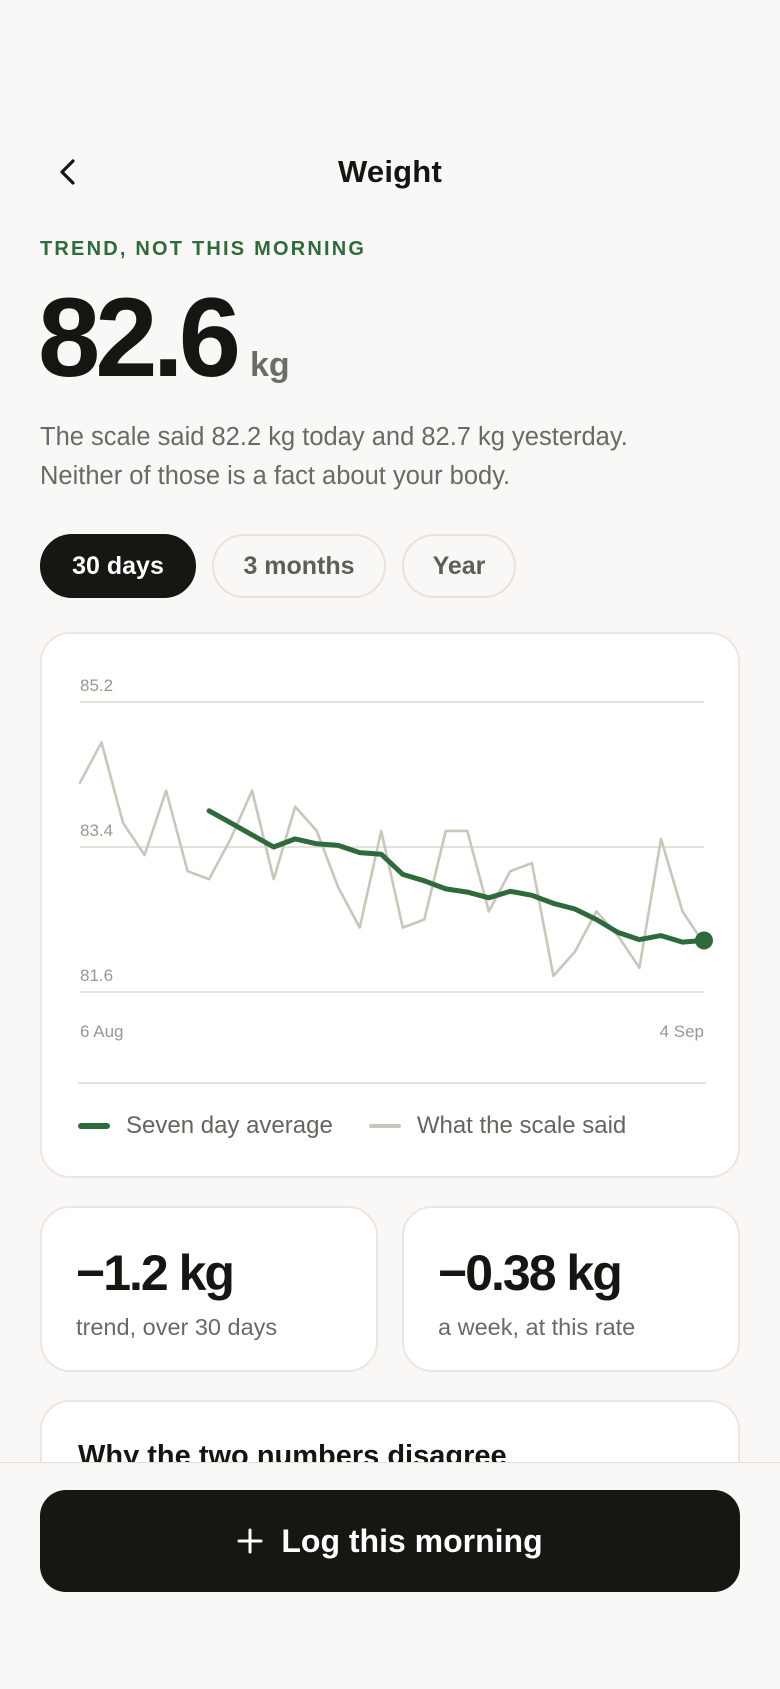 Image resolution: width=780 pixels, height=1689 pixels. I want to click on log-morning-button: Log this morning, so click(390, 1541).